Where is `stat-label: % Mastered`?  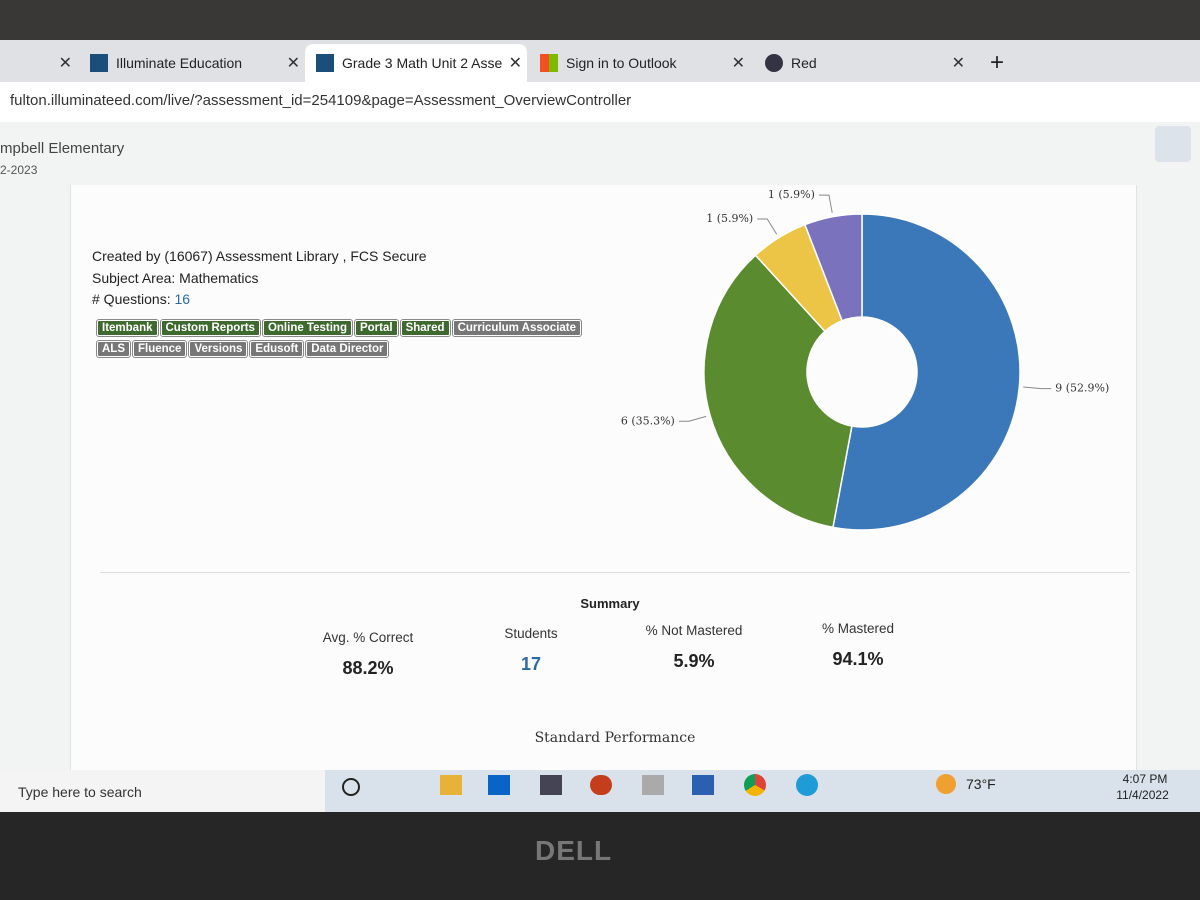
stat-label: % Mastered is located at coordinates (858, 628).